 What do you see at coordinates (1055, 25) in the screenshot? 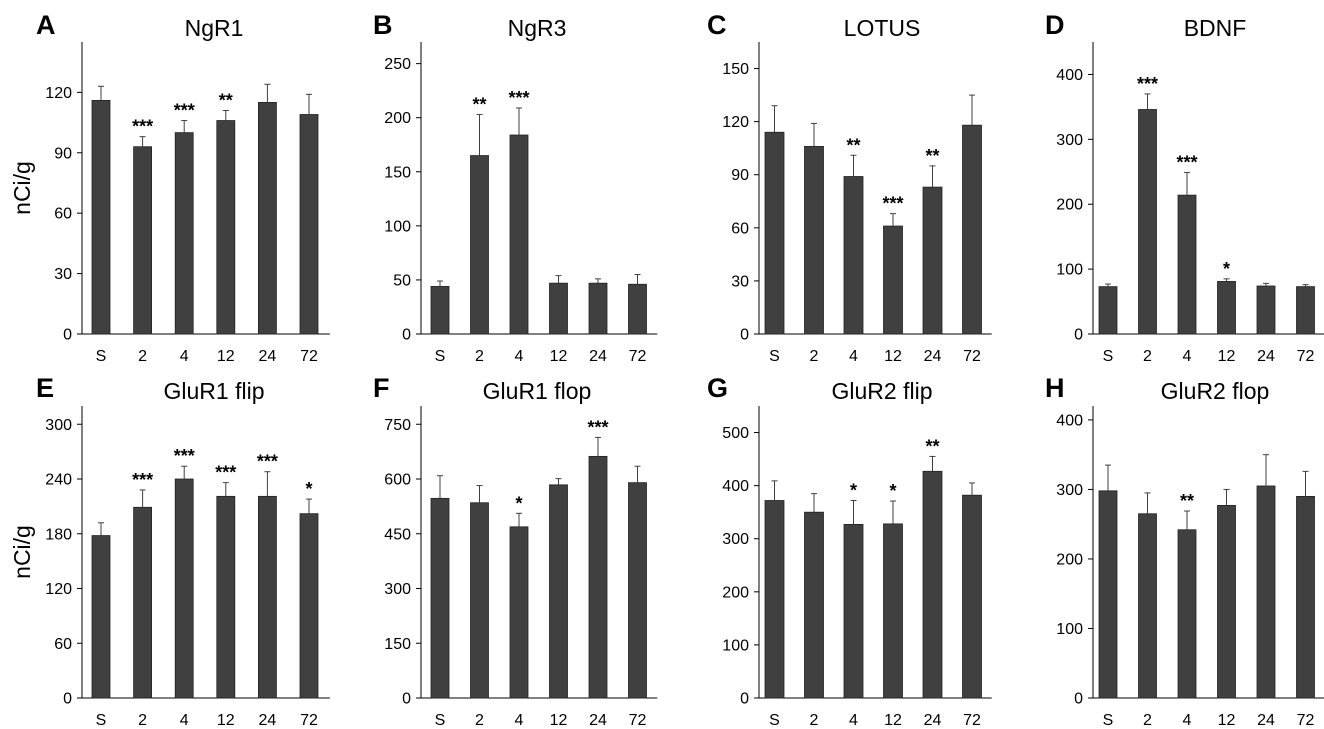
I see `panel-letter: D` at bounding box center [1055, 25].